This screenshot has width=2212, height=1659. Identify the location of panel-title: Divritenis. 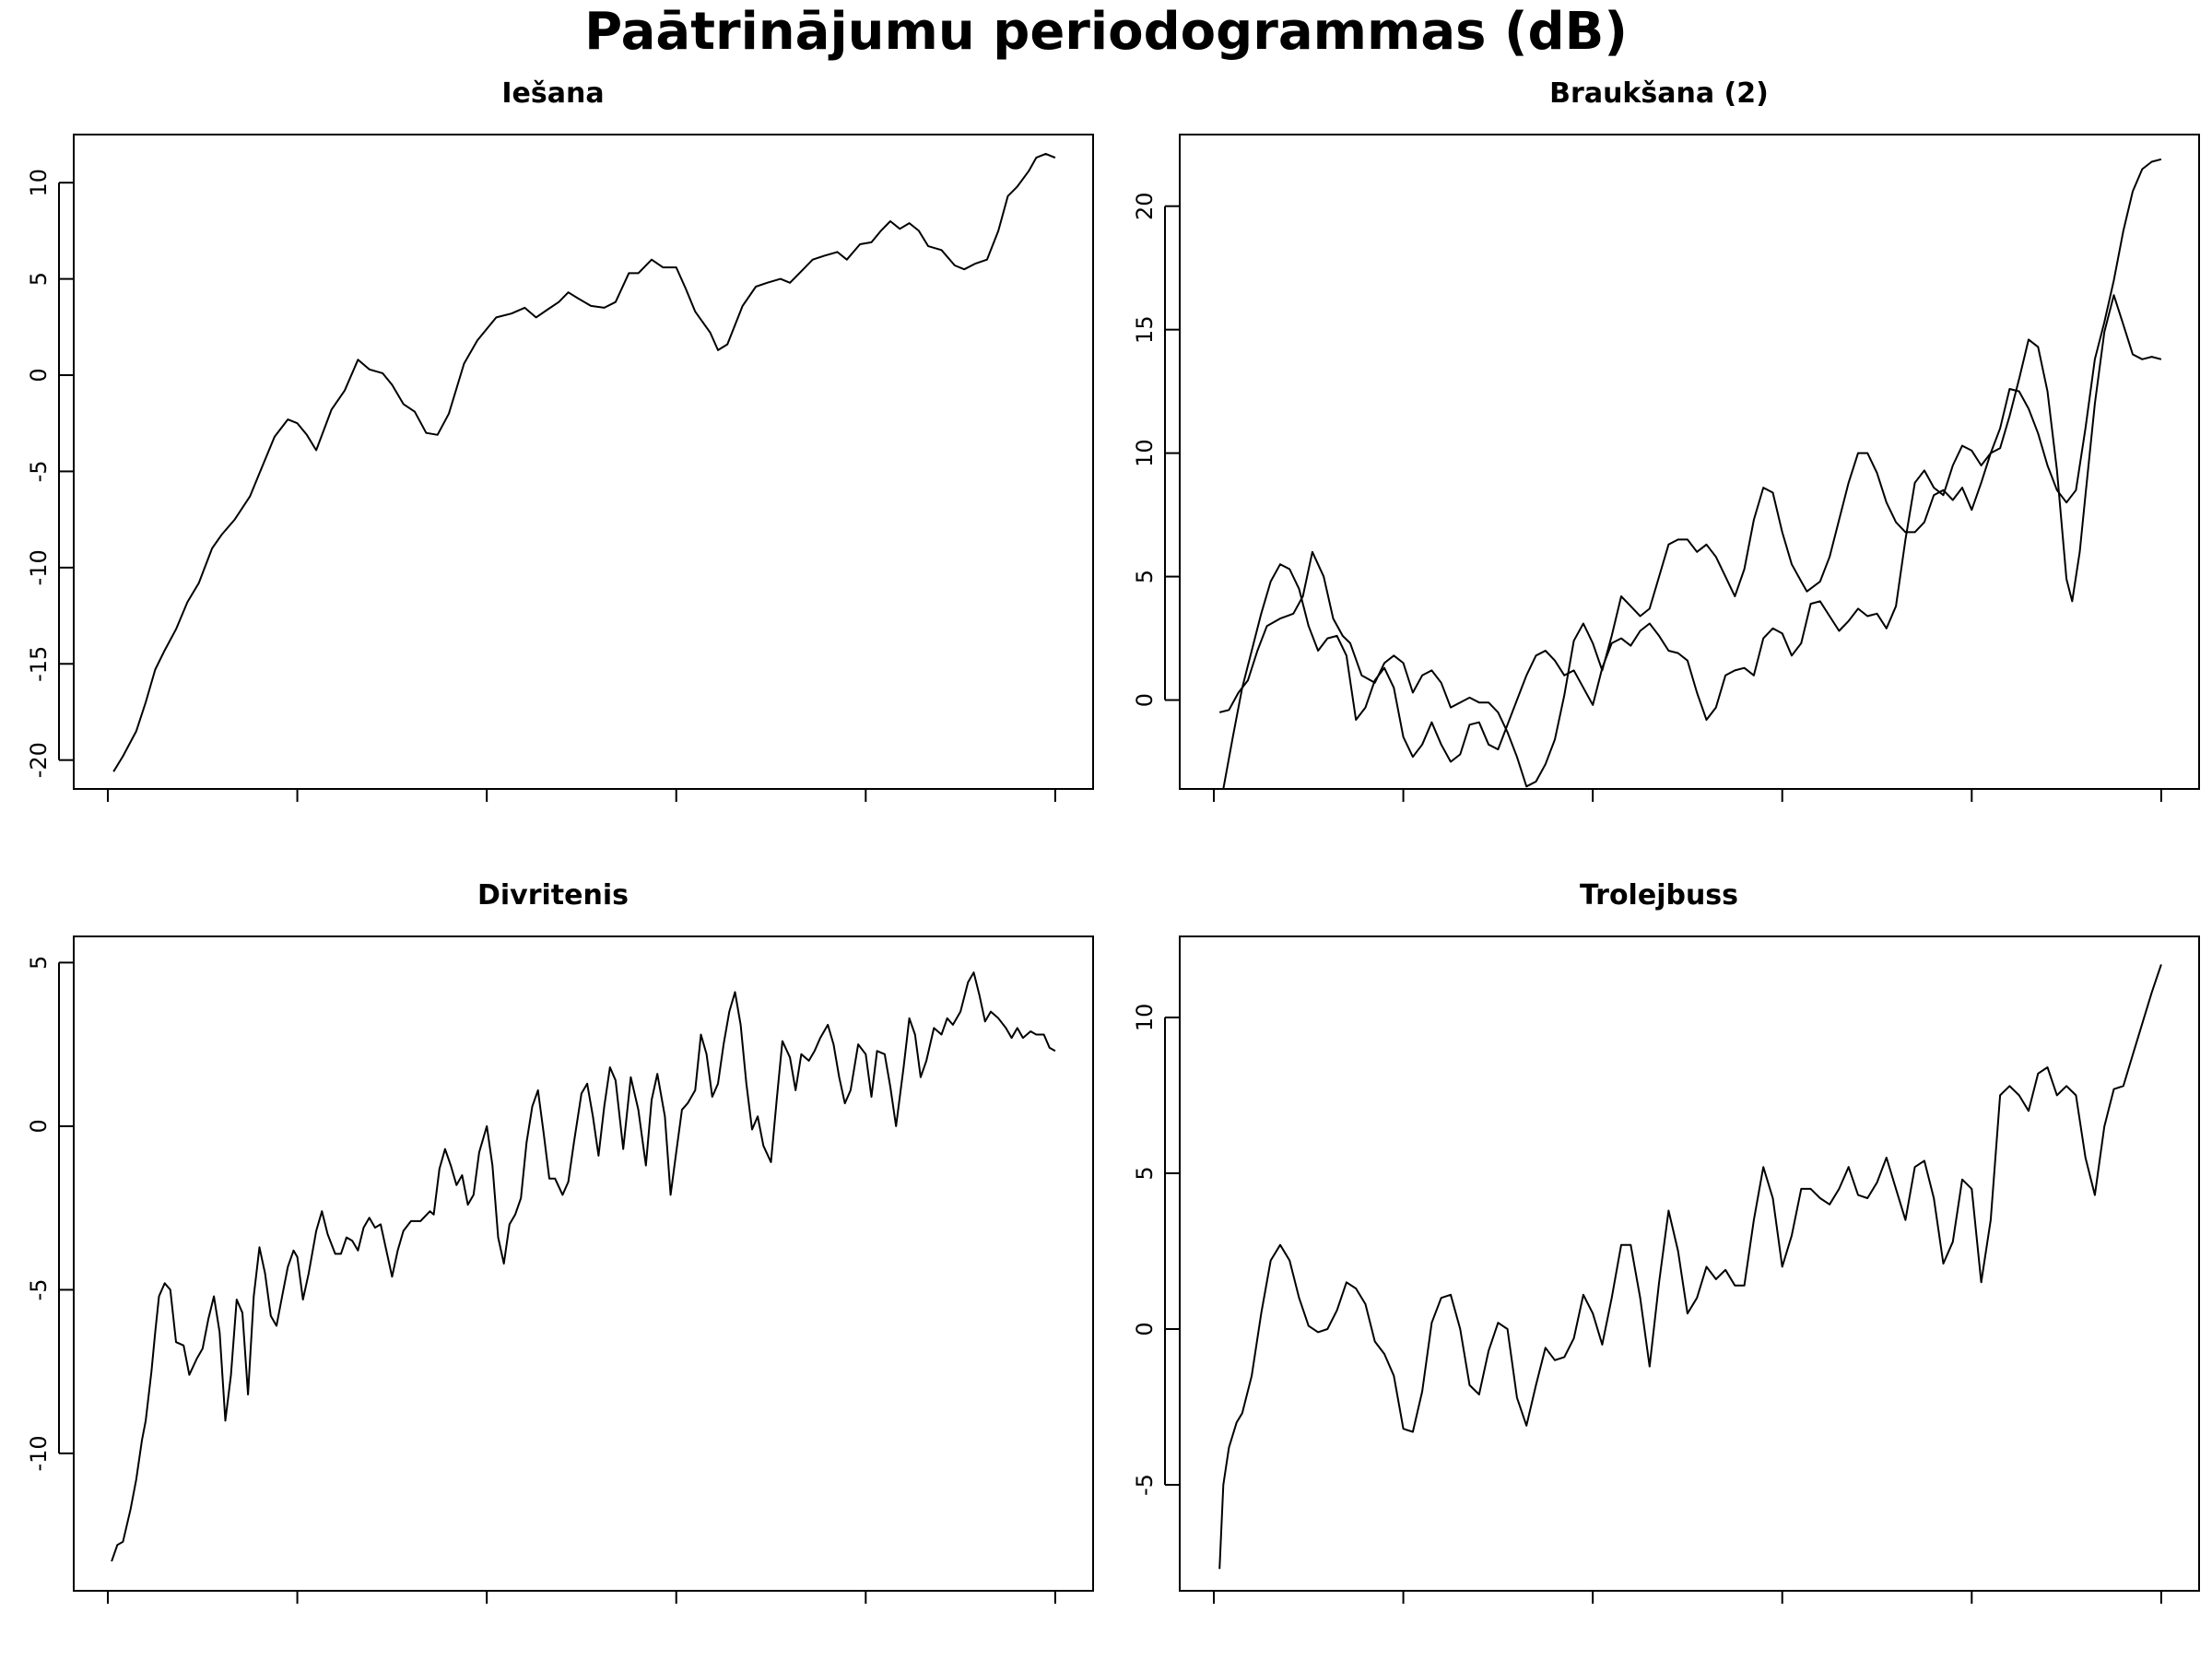
(553, 895).